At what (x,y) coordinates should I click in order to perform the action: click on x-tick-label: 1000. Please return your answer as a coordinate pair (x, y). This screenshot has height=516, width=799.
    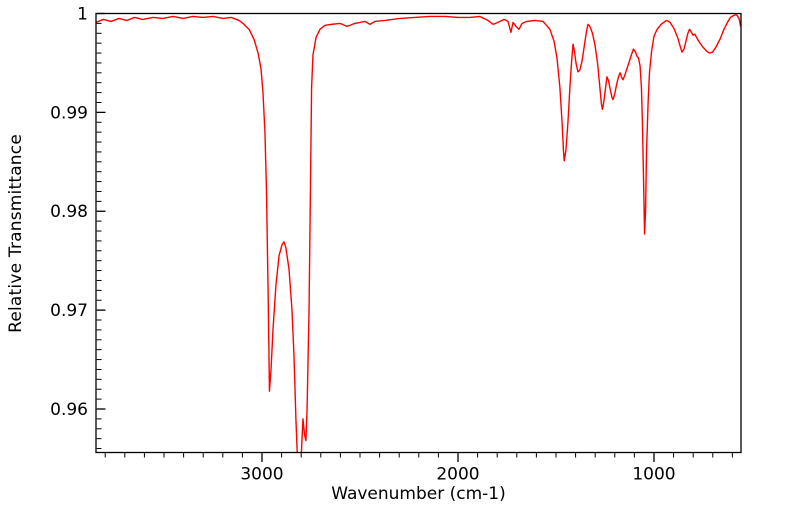
    Looking at the image, I should click on (653, 475).